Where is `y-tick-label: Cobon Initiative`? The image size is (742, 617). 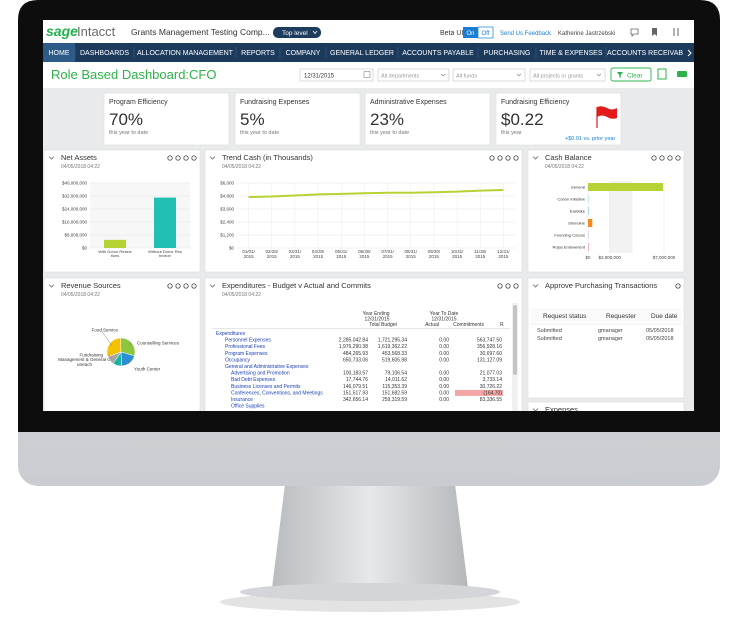 y-tick-label: Cobon Initiative is located at coordinates (571, 199).